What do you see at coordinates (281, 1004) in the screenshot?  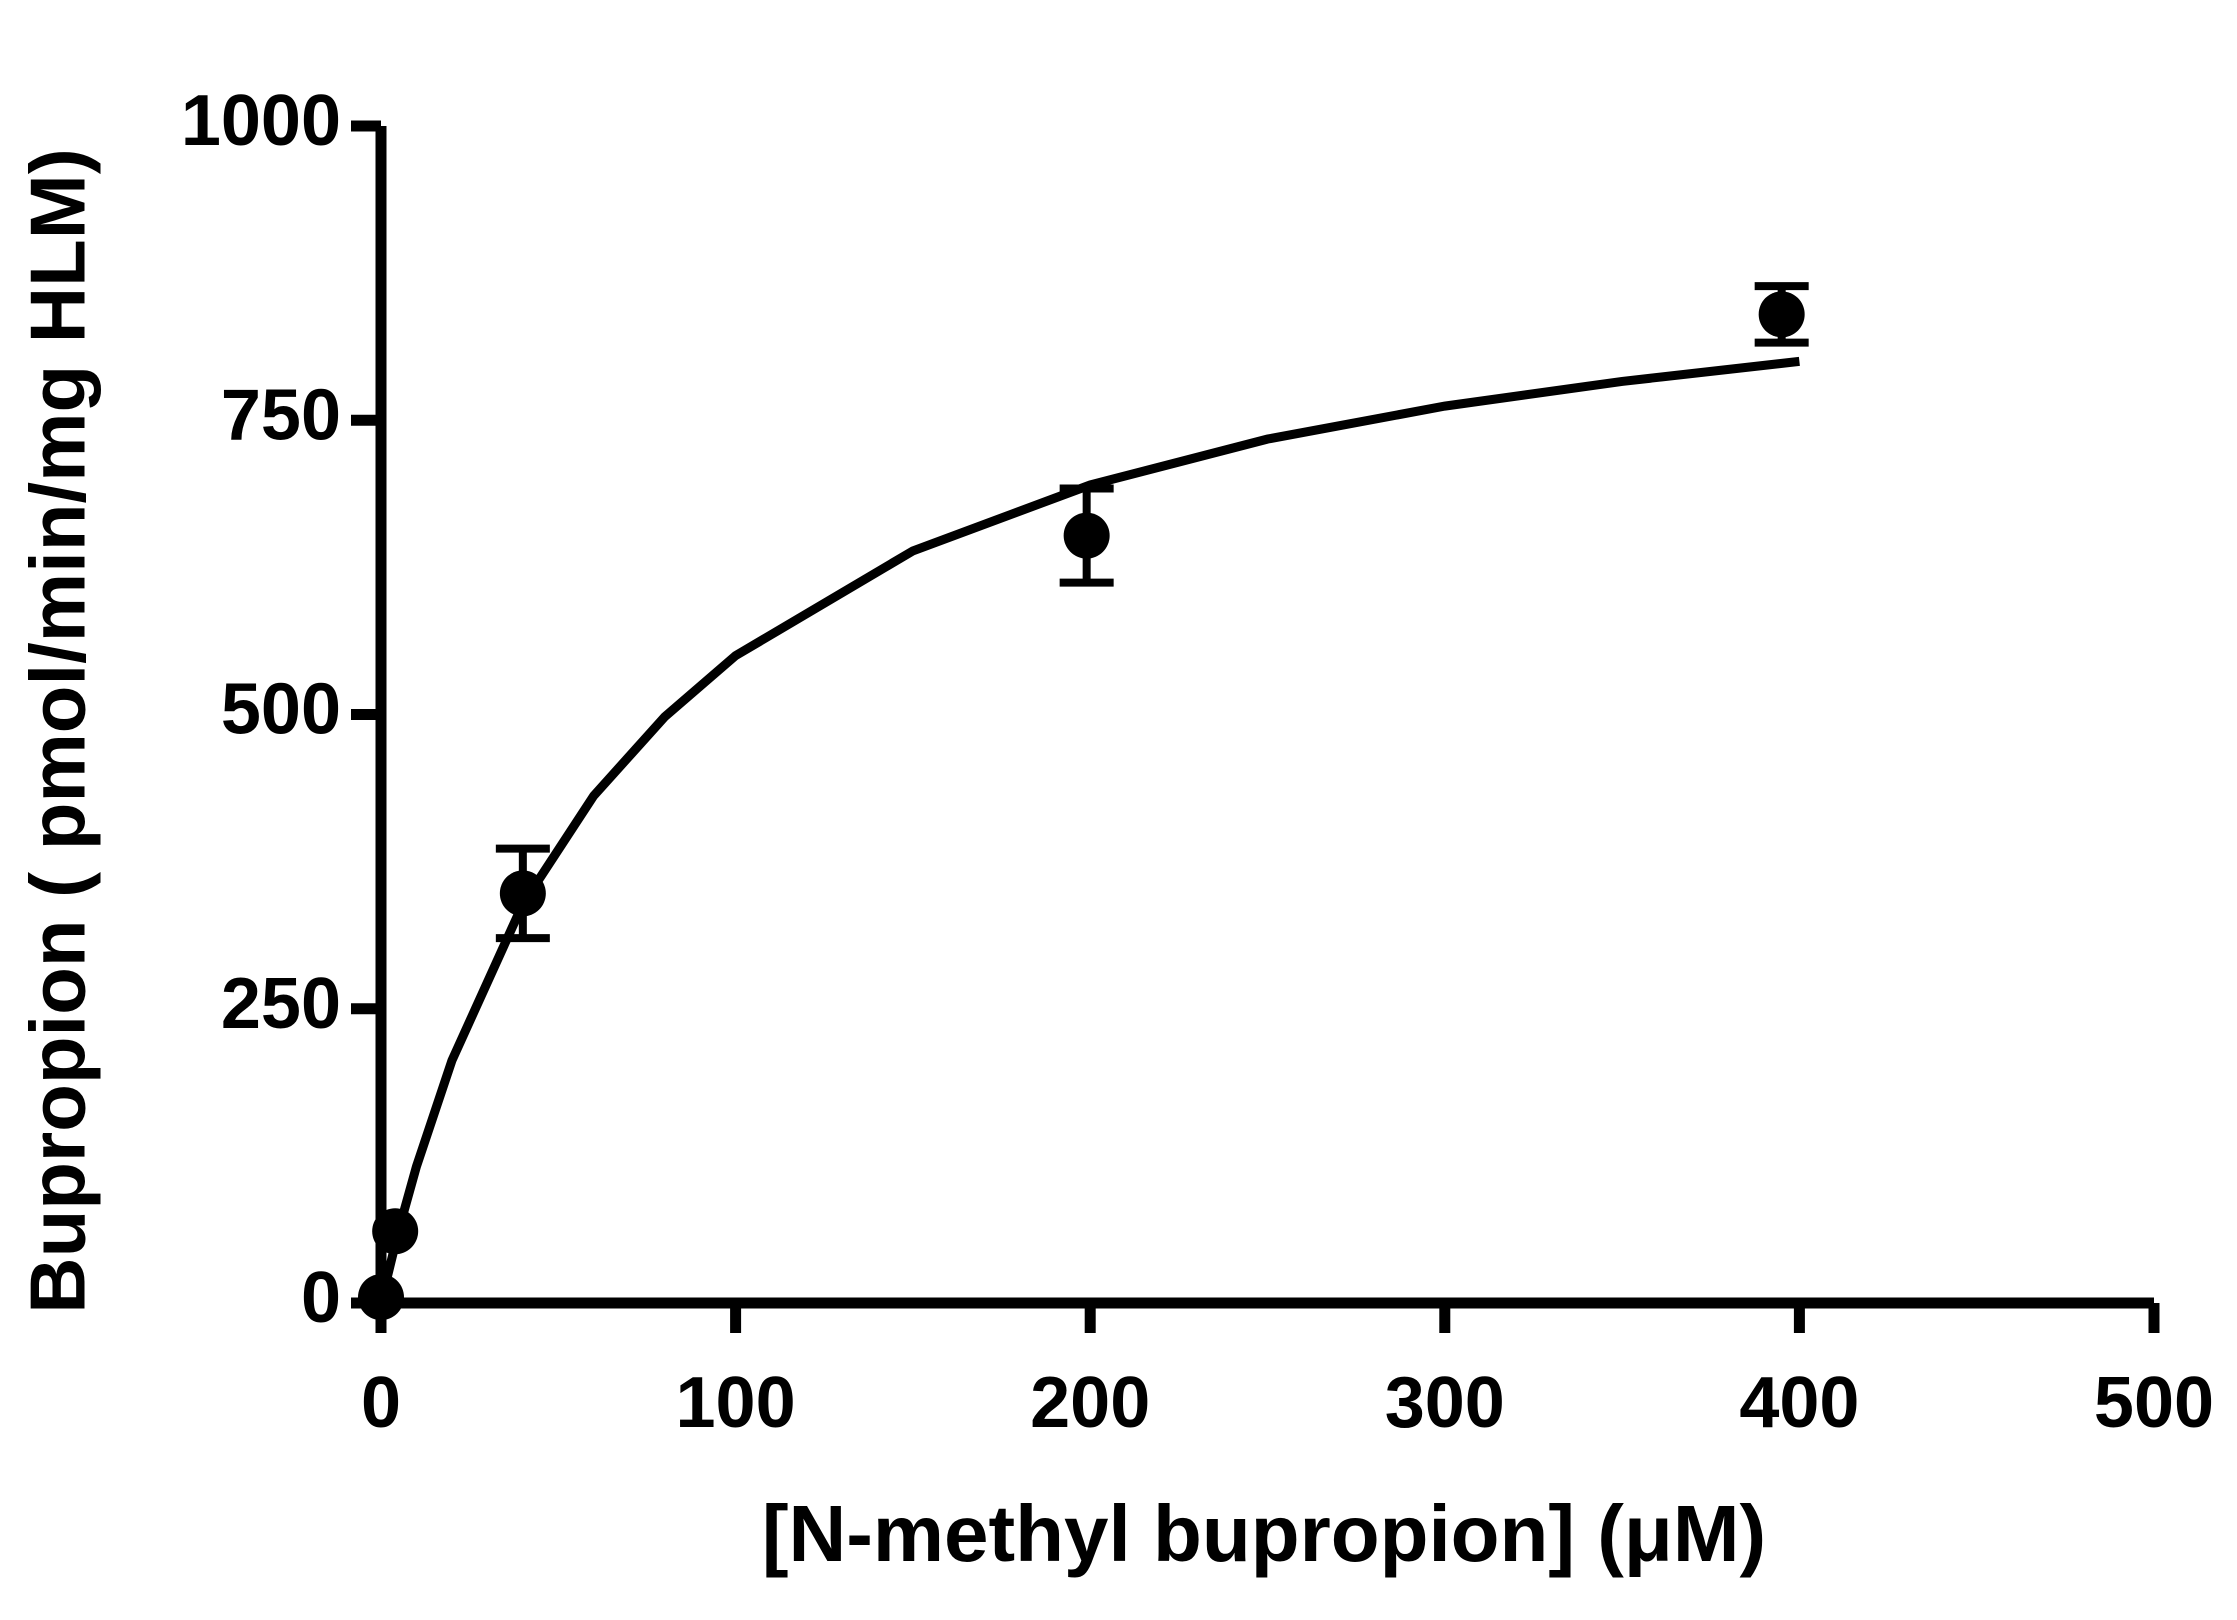 I see `y-tick-label: 250` at bounding box center [281, 1004].